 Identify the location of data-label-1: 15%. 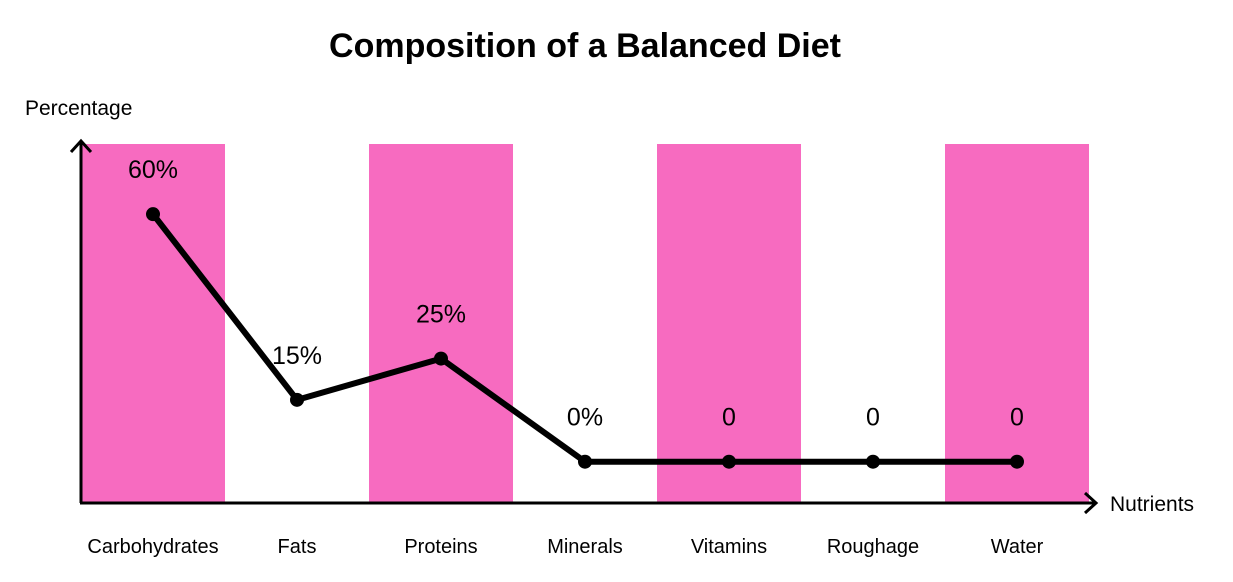
(297, 356).